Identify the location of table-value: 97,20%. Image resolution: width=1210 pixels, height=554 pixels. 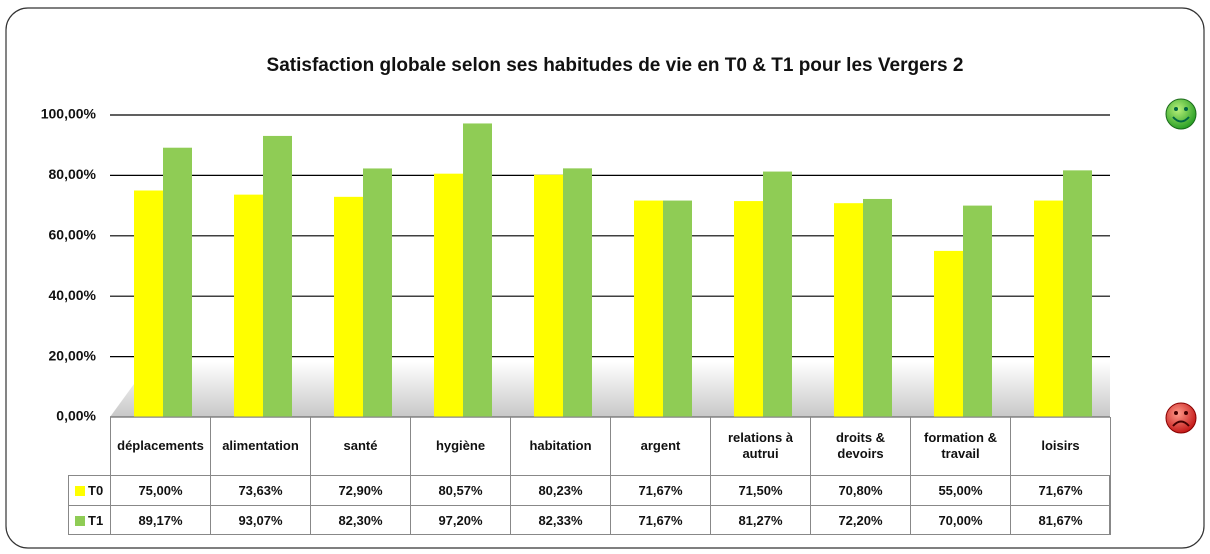
(460, 520).